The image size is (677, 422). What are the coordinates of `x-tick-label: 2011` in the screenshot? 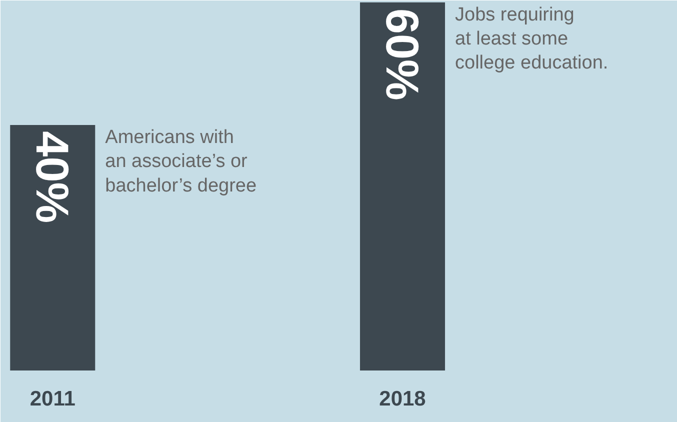 It's located at (53, 399).